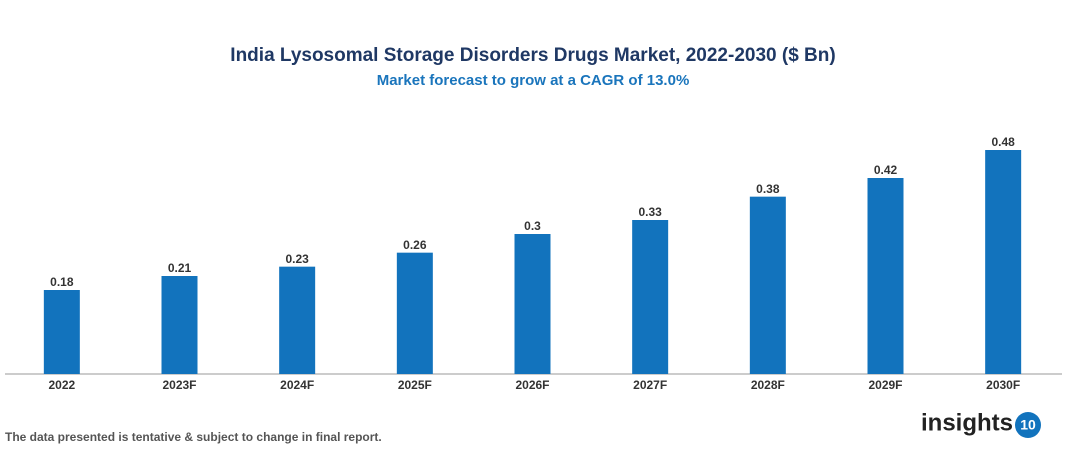 Image resolution: width=1067 pixels, height=454 pixels. What do you see at coordinates (1003, 142) in the screenshot?
I see `value-label: 0.48` at bounding box center [1003, 142].